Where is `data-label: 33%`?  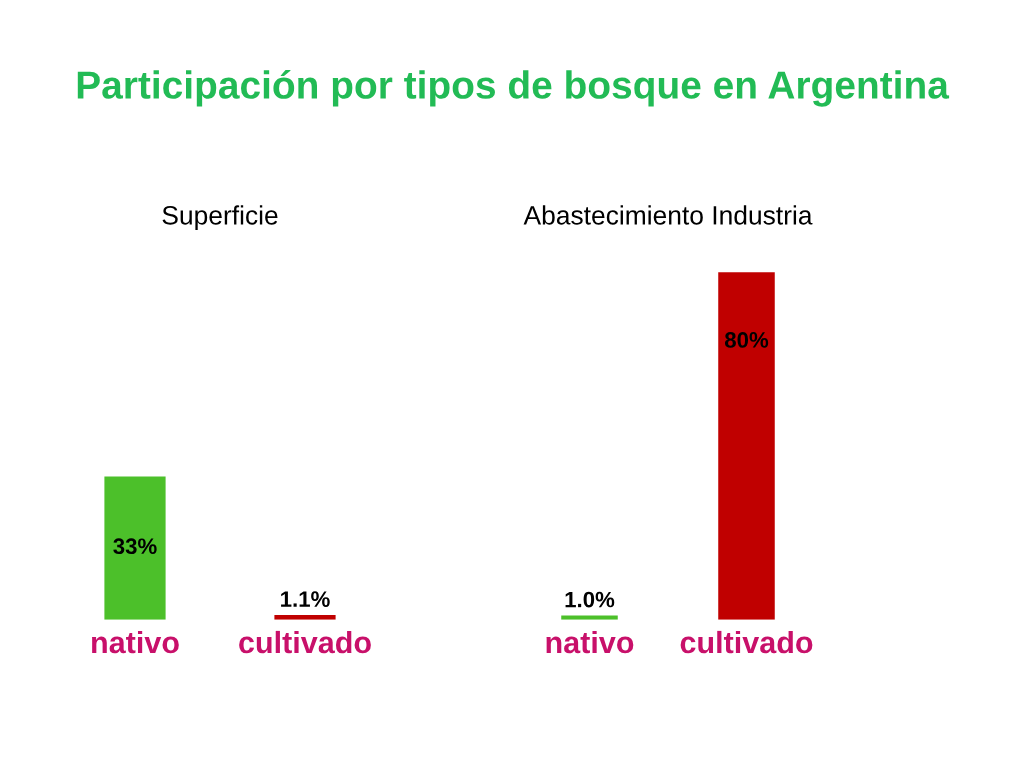 data-label: 33% is located at coordinates (135, 546).